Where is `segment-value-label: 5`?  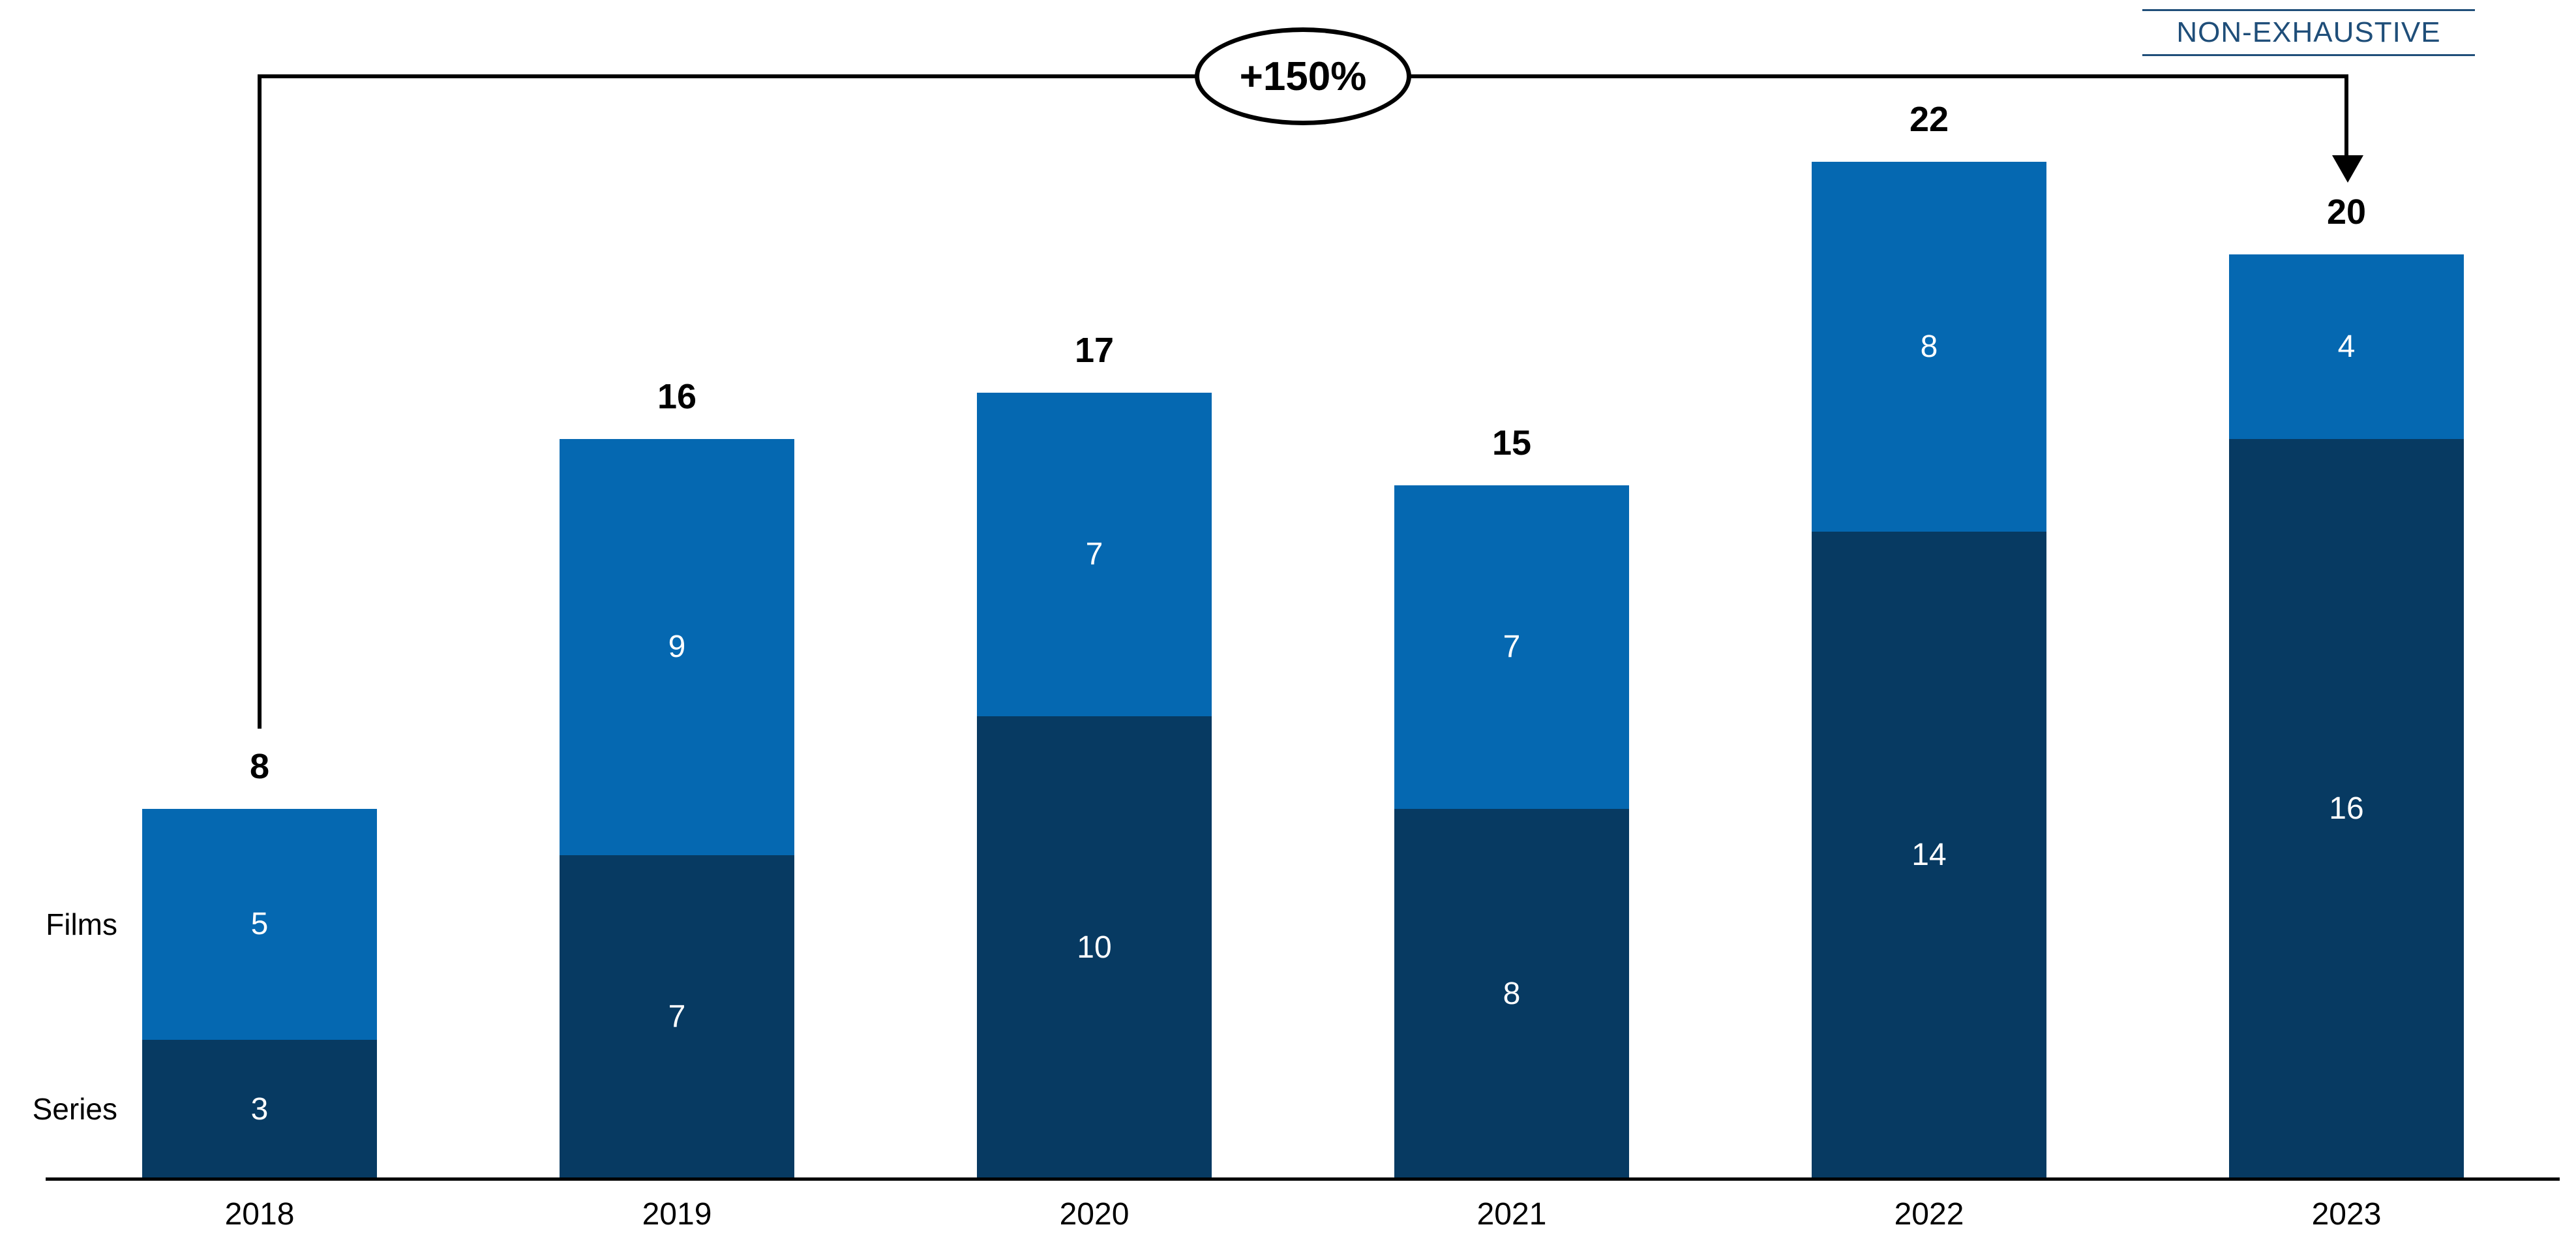 segment-value-label: 5 is located at coordinates (259, 924).